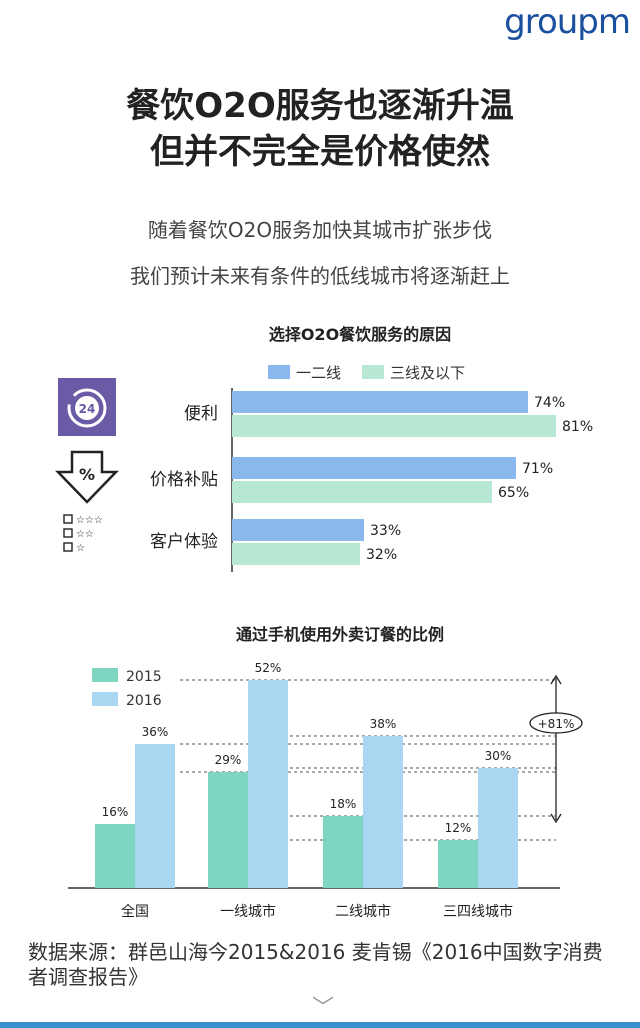 Image resolution: width=640 pixels, height=1028 pixels. I want to click on legend-label-2016: 2016, so click(144, 701).